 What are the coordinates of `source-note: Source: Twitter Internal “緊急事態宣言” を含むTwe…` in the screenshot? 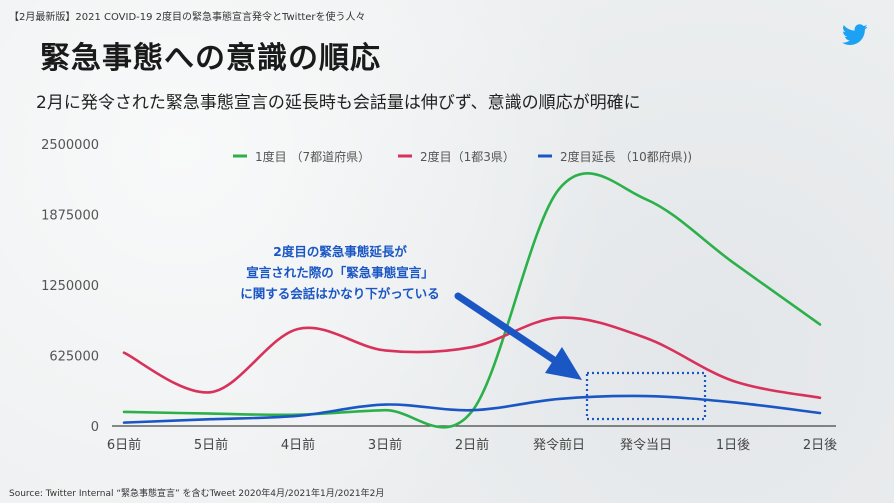 It's located at (197, 494).